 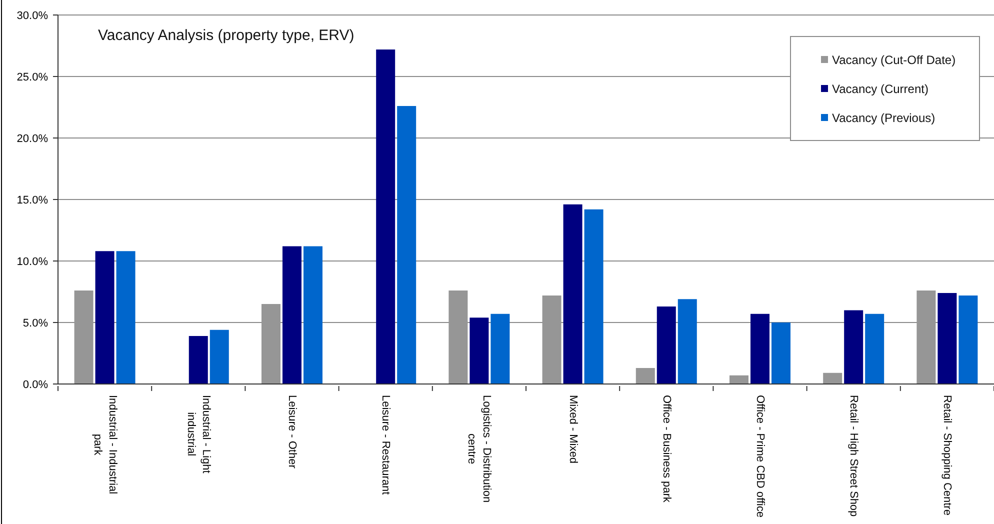 What do you see at coordinates (32, 200) in the screenshot?
I see `y-tick-label: 15.0%` at bounding box center [32, 200].